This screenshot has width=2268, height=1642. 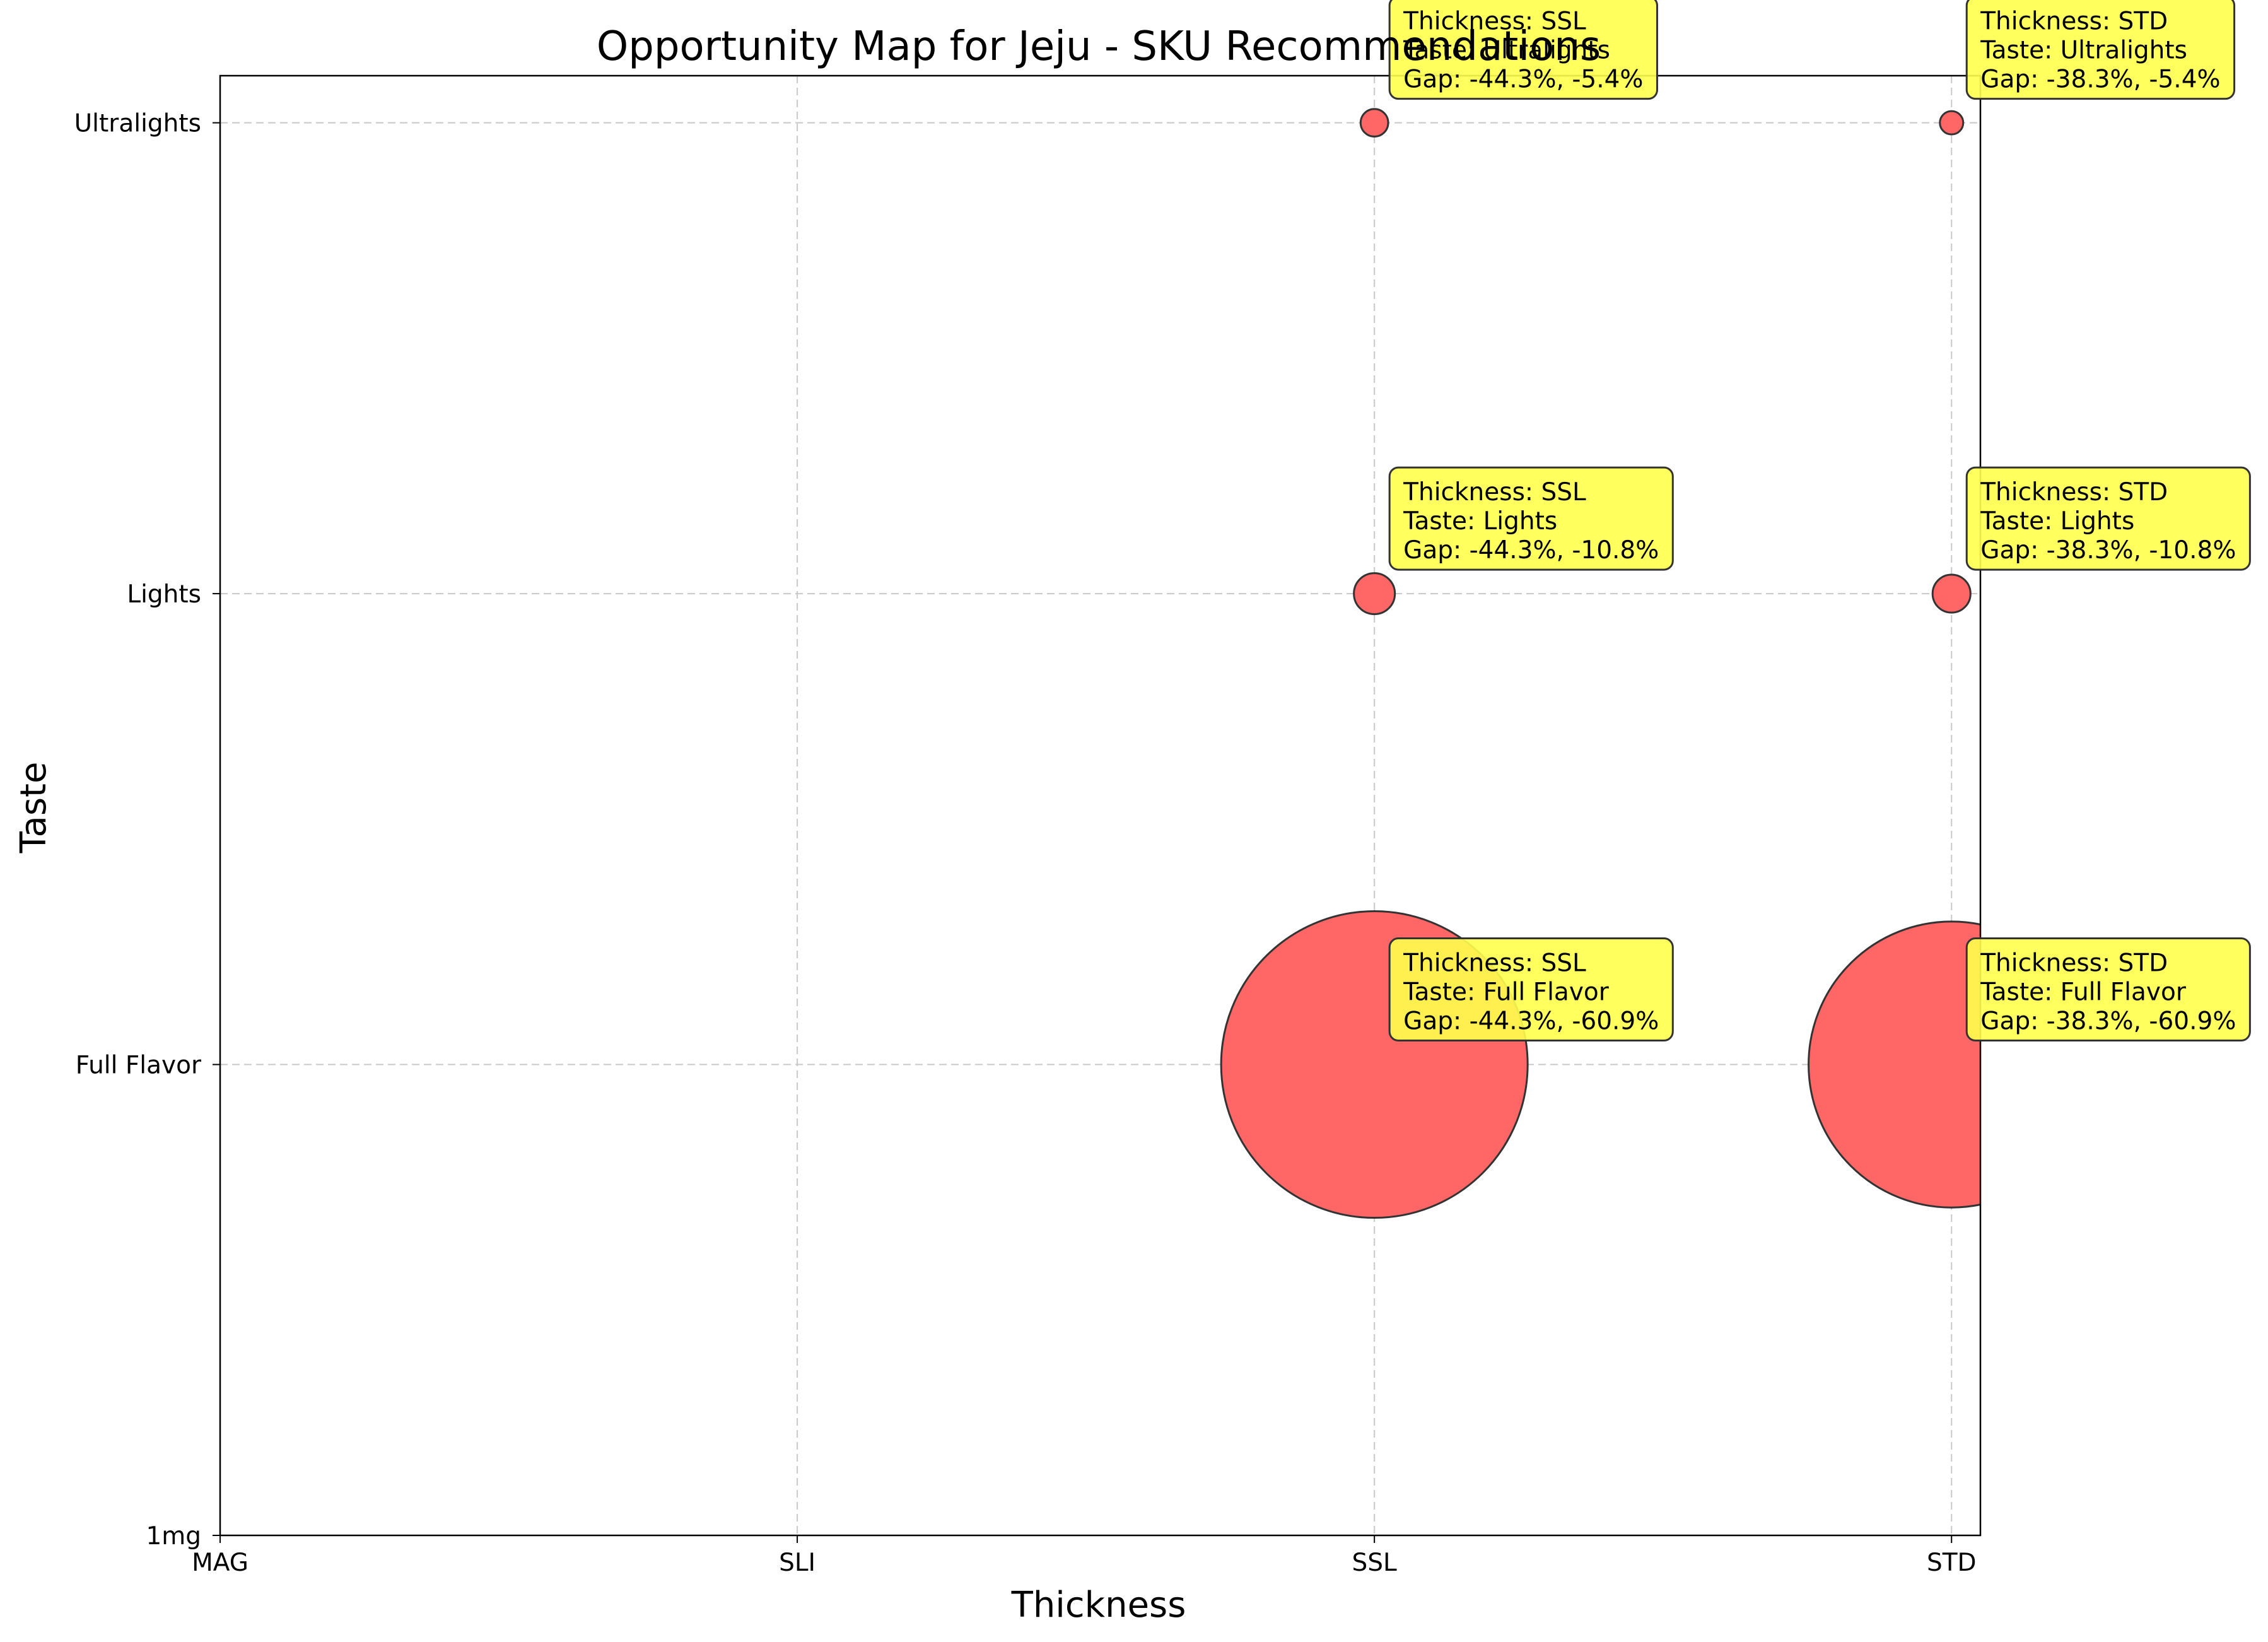 What do you see at coordinates (139, 1066) in the screenshot?
I see `y-tick-label: Full Flavor` at bounding box center [139, 1066].